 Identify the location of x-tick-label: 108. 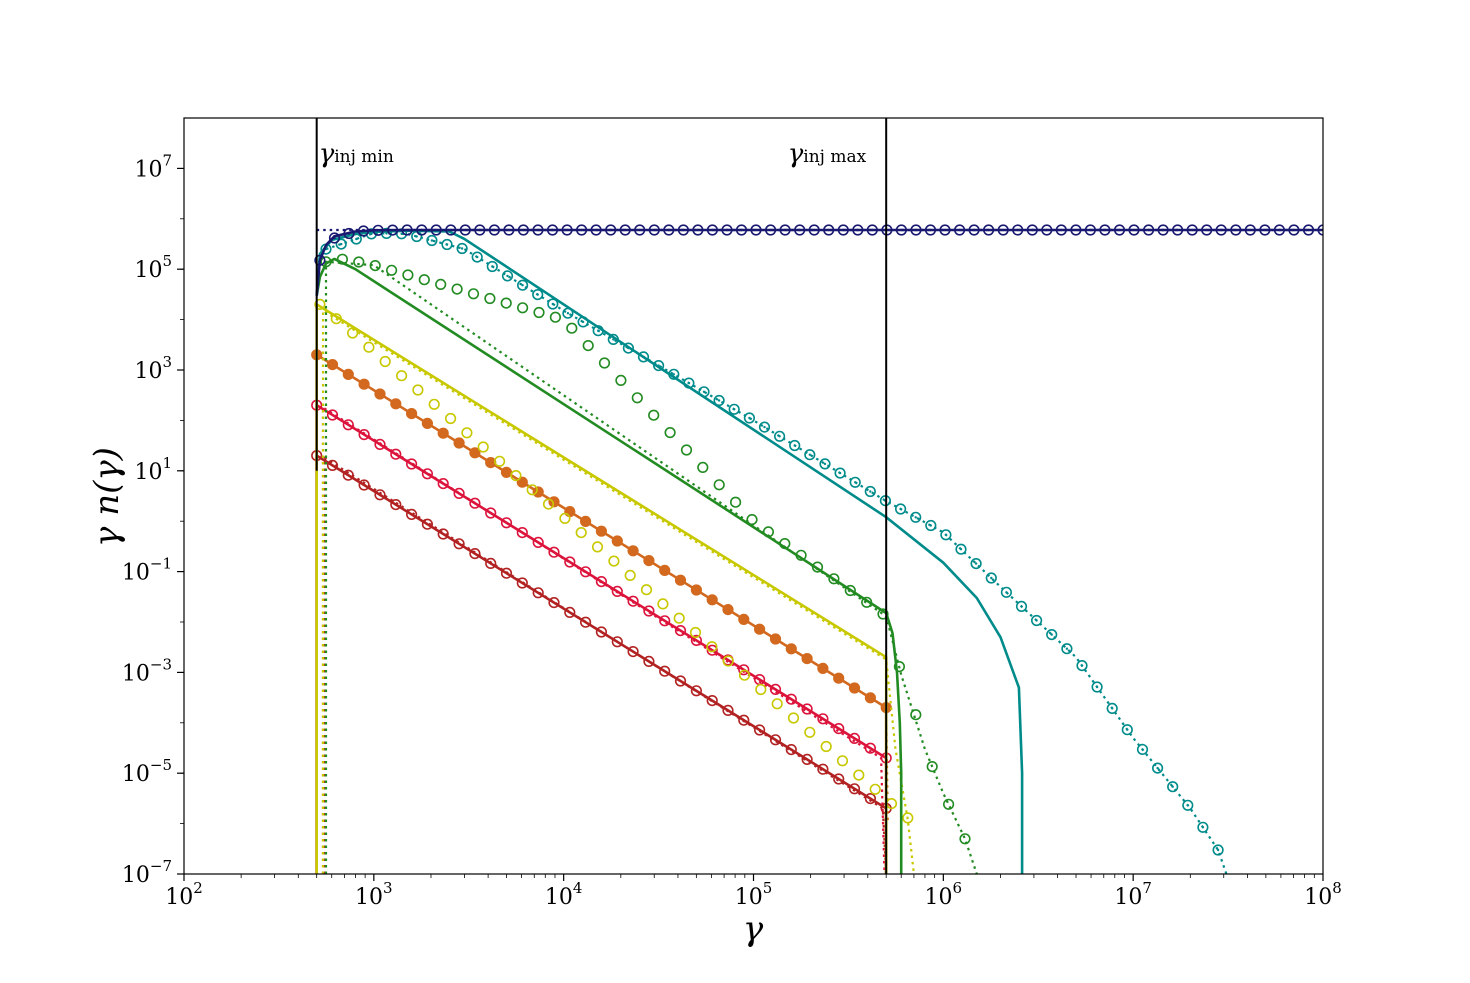
(1323, 894).